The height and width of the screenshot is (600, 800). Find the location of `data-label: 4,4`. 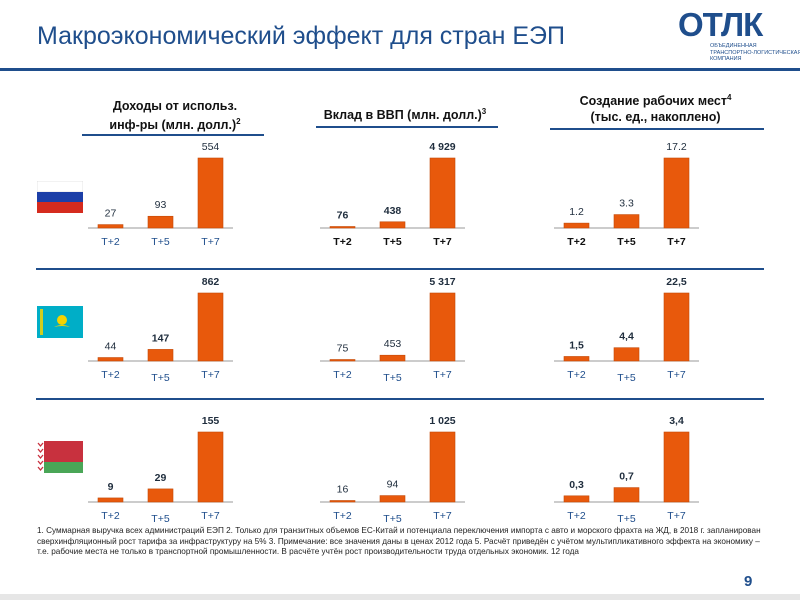

data-label: 4,4 is located at coordinates (626, 337).